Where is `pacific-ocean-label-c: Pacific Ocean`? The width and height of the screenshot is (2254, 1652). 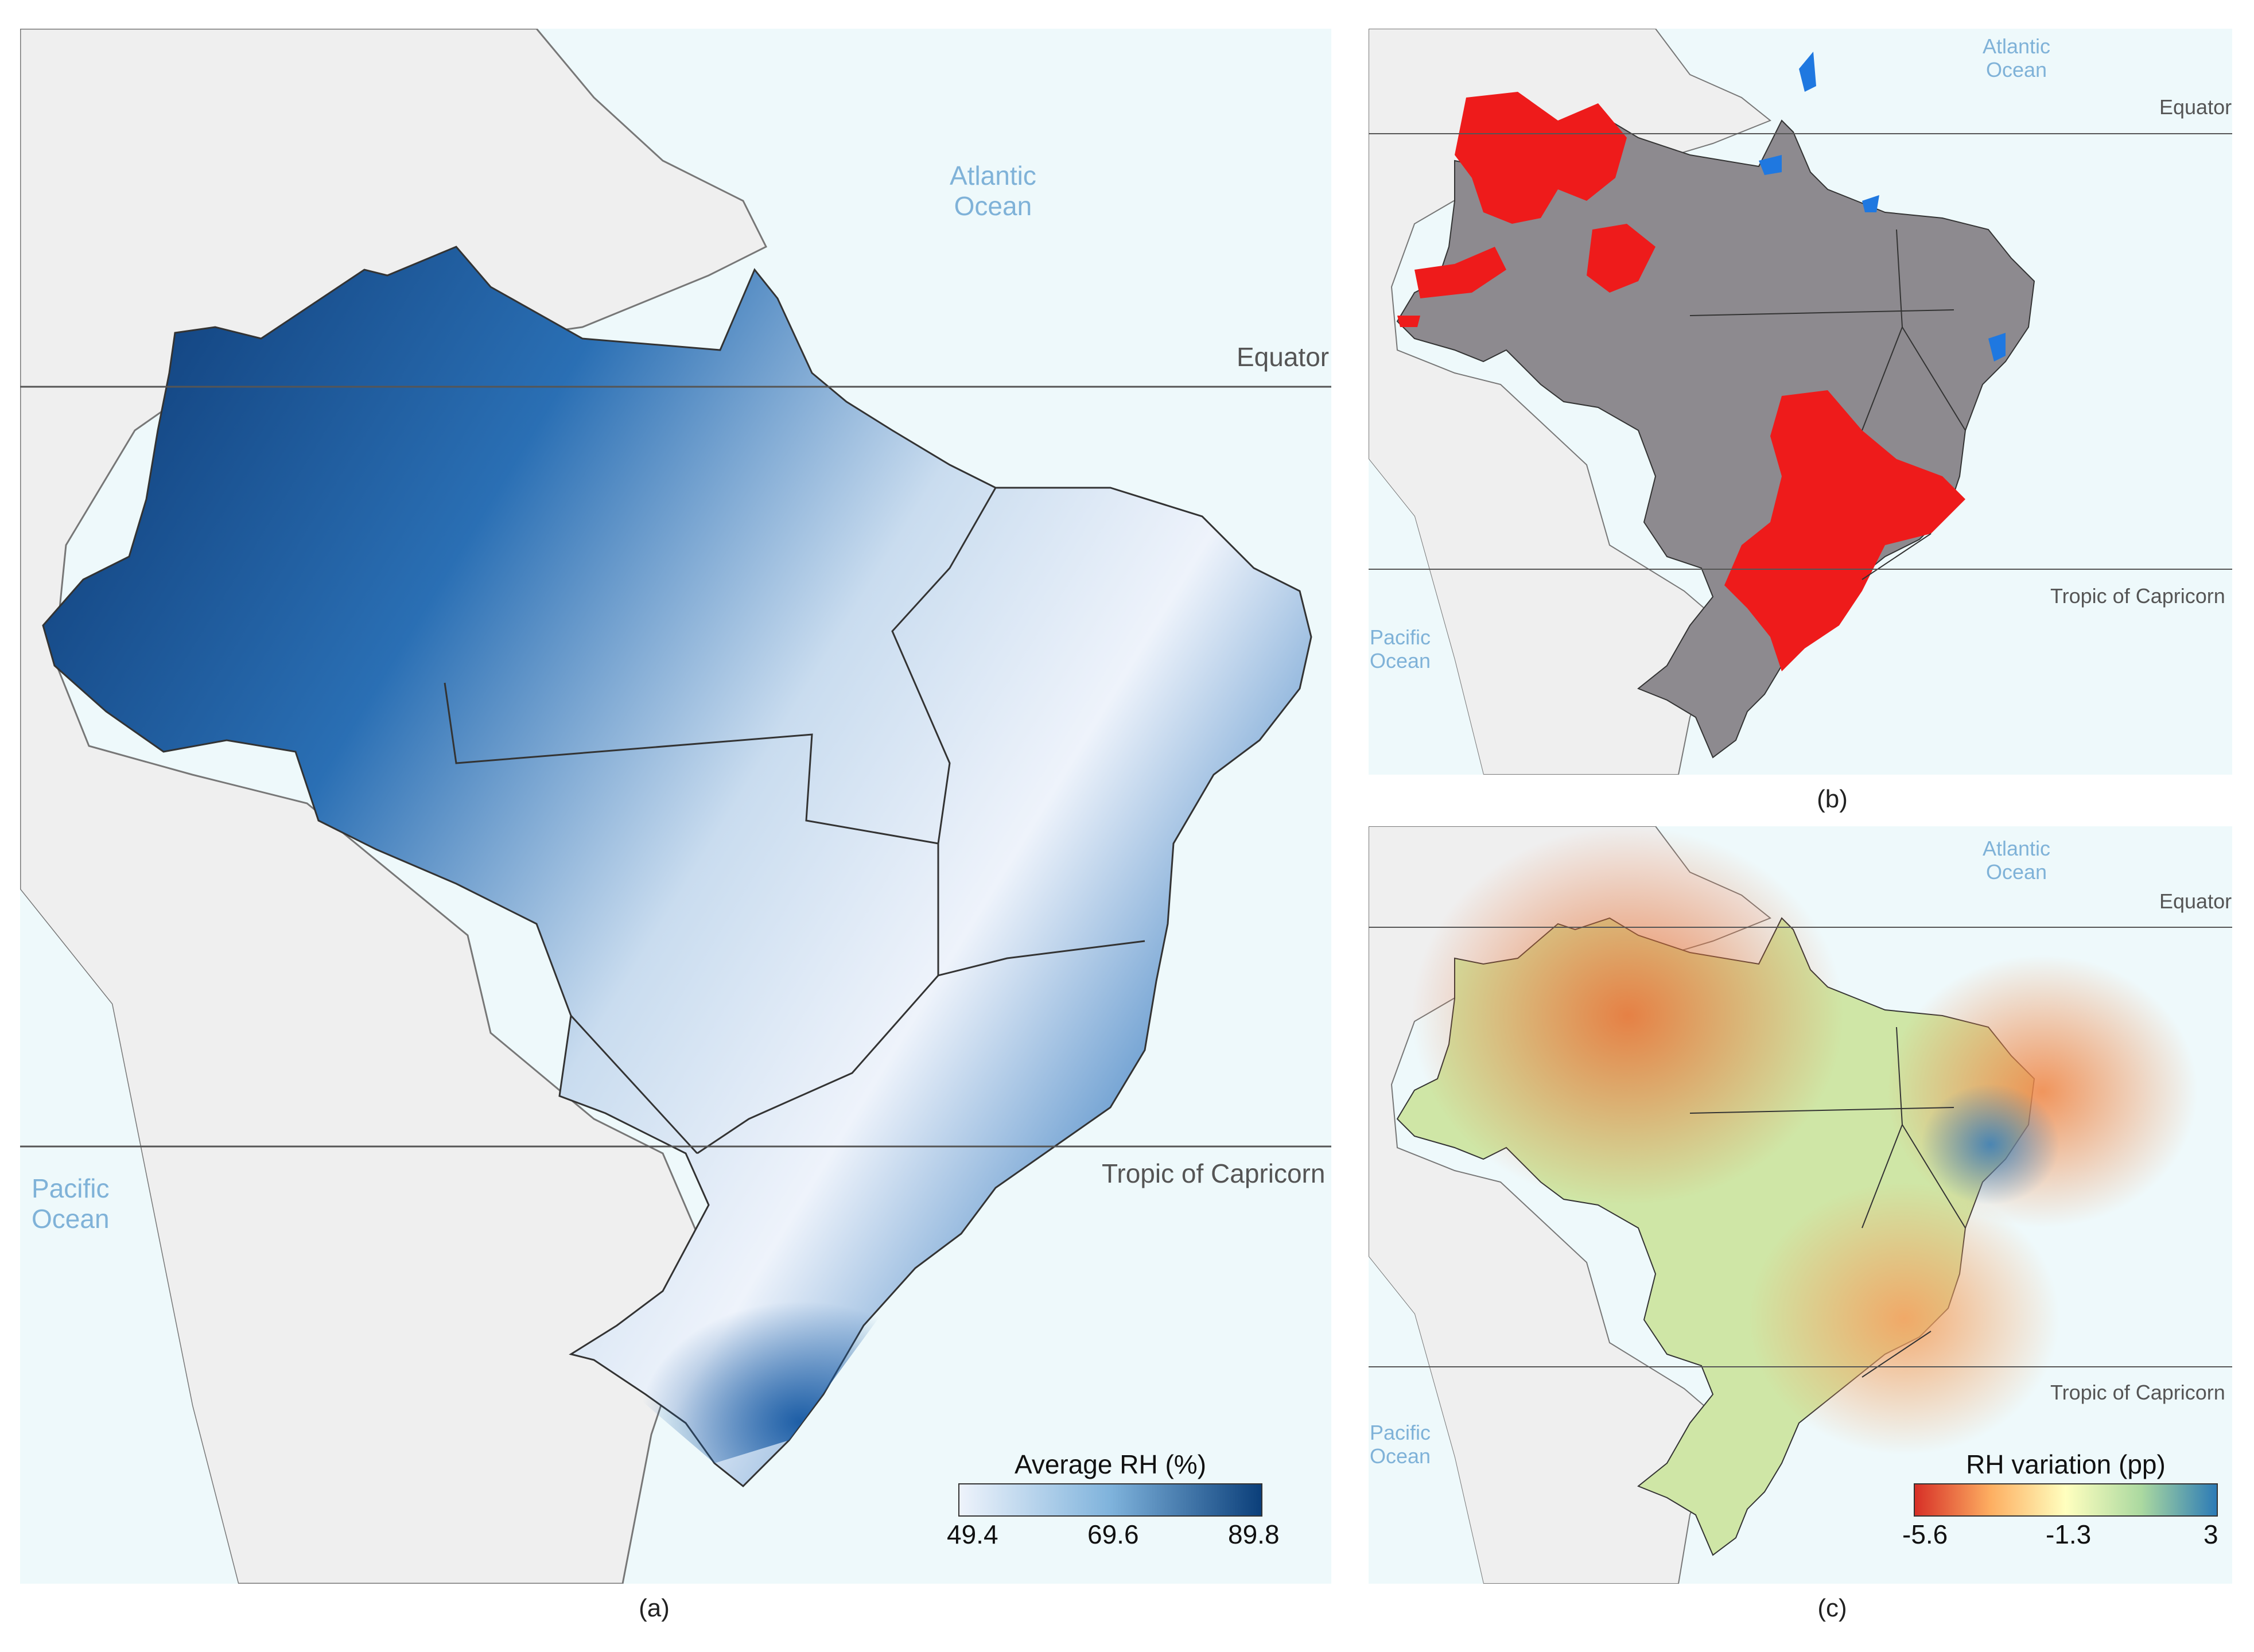 pacific-ocean-label-c: Pacific Ocean is located at coordinates (1401, 1444).